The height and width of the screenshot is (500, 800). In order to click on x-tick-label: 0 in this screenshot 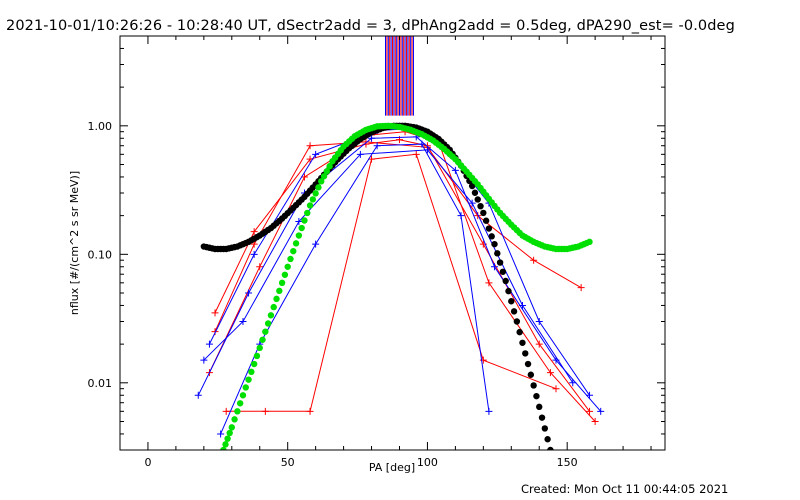, I will do `click(147, 462)`.